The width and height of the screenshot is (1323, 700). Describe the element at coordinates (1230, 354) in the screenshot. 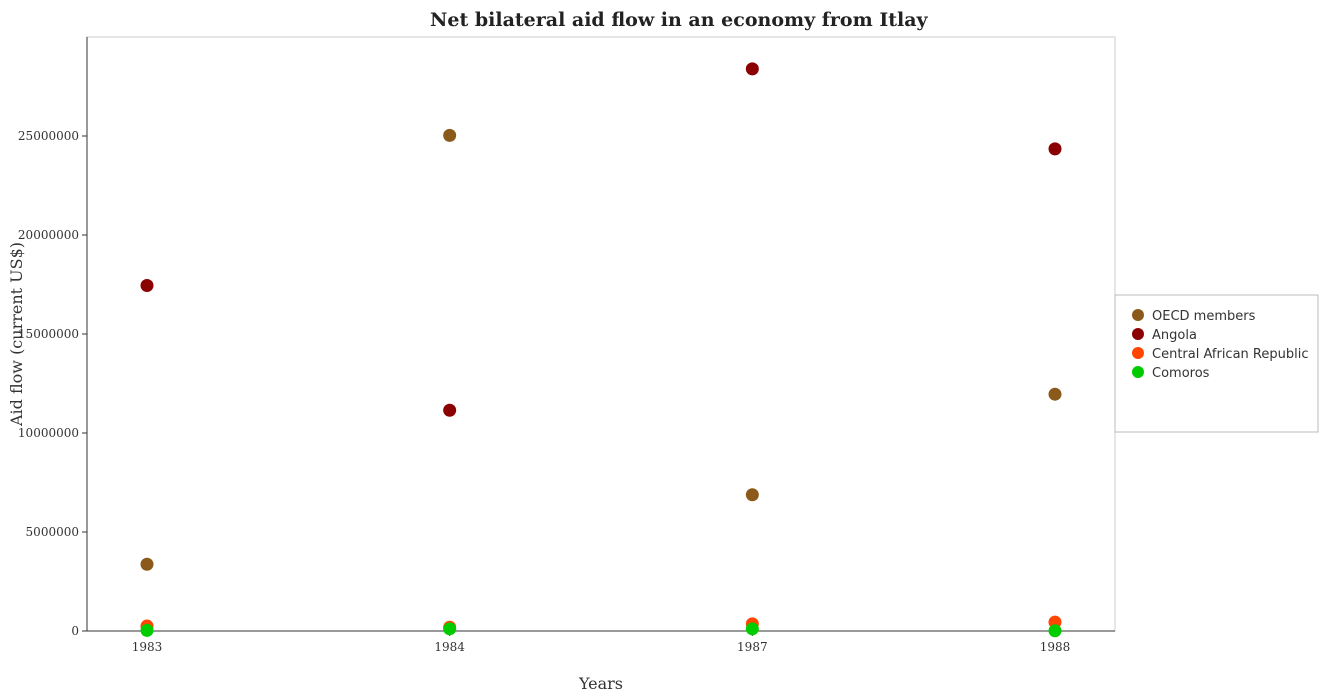

I see `legend-label-central-african-republic: Central African Republic` at that location.